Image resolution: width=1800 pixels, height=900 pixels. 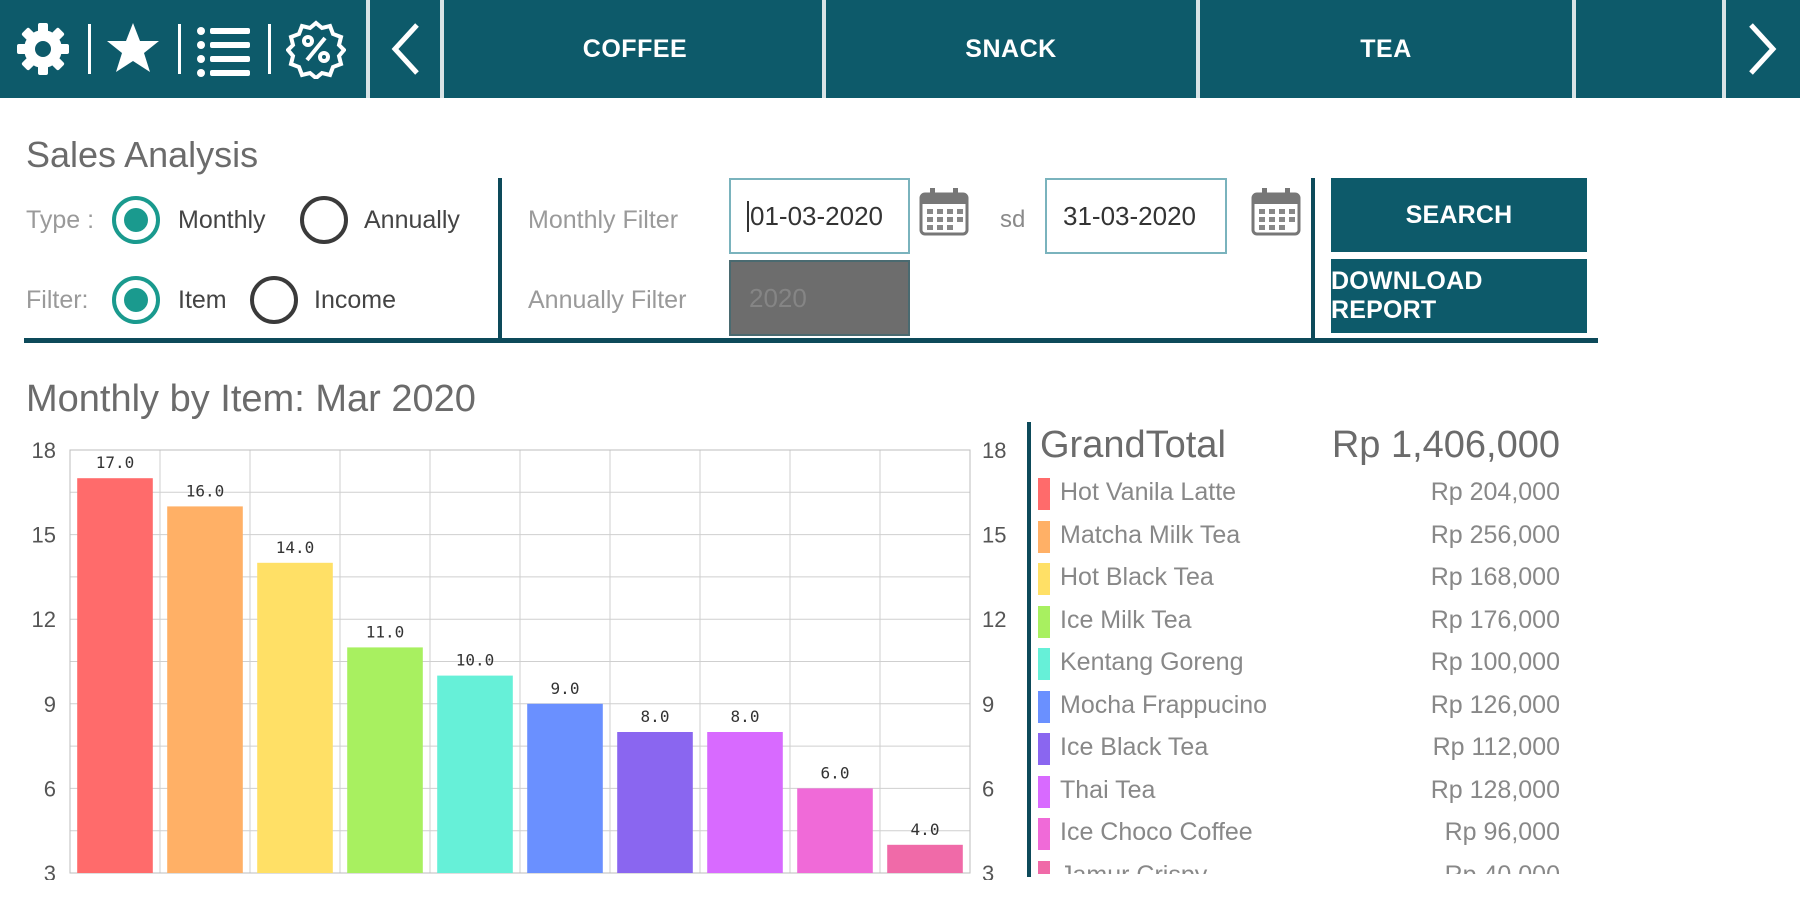 I want to click on search-button: SEARCH, so click(x=1459, y=215).